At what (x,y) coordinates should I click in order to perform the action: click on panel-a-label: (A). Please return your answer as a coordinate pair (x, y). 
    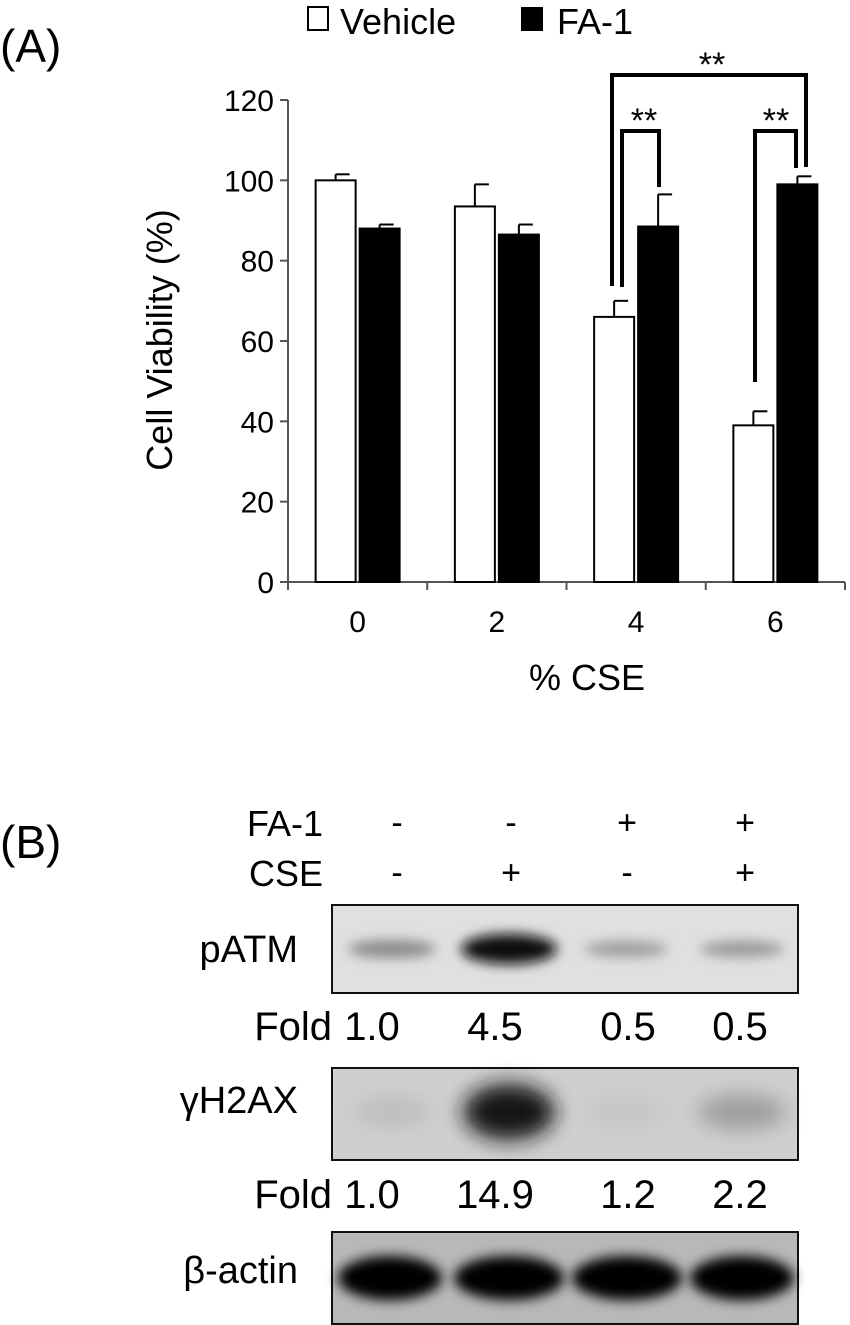
    Looking at the image, I should click on (30, 46).